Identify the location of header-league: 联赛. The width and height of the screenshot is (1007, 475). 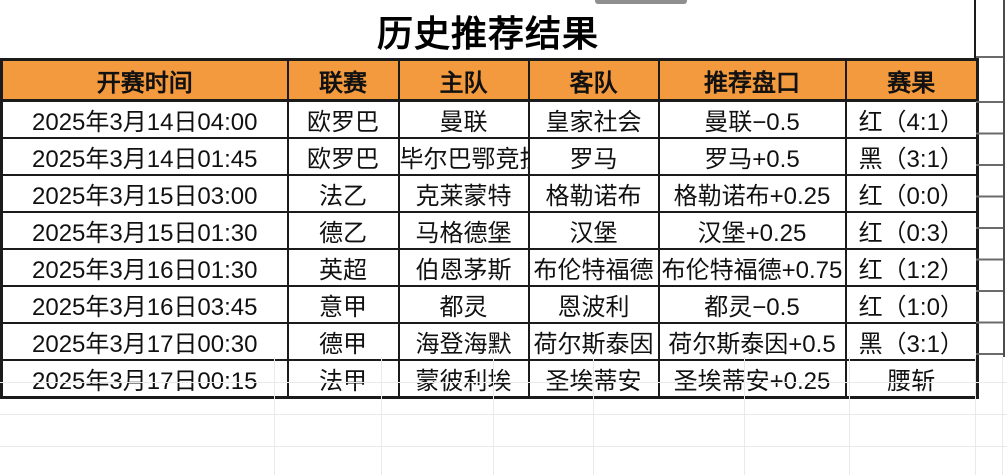
(343, 80).